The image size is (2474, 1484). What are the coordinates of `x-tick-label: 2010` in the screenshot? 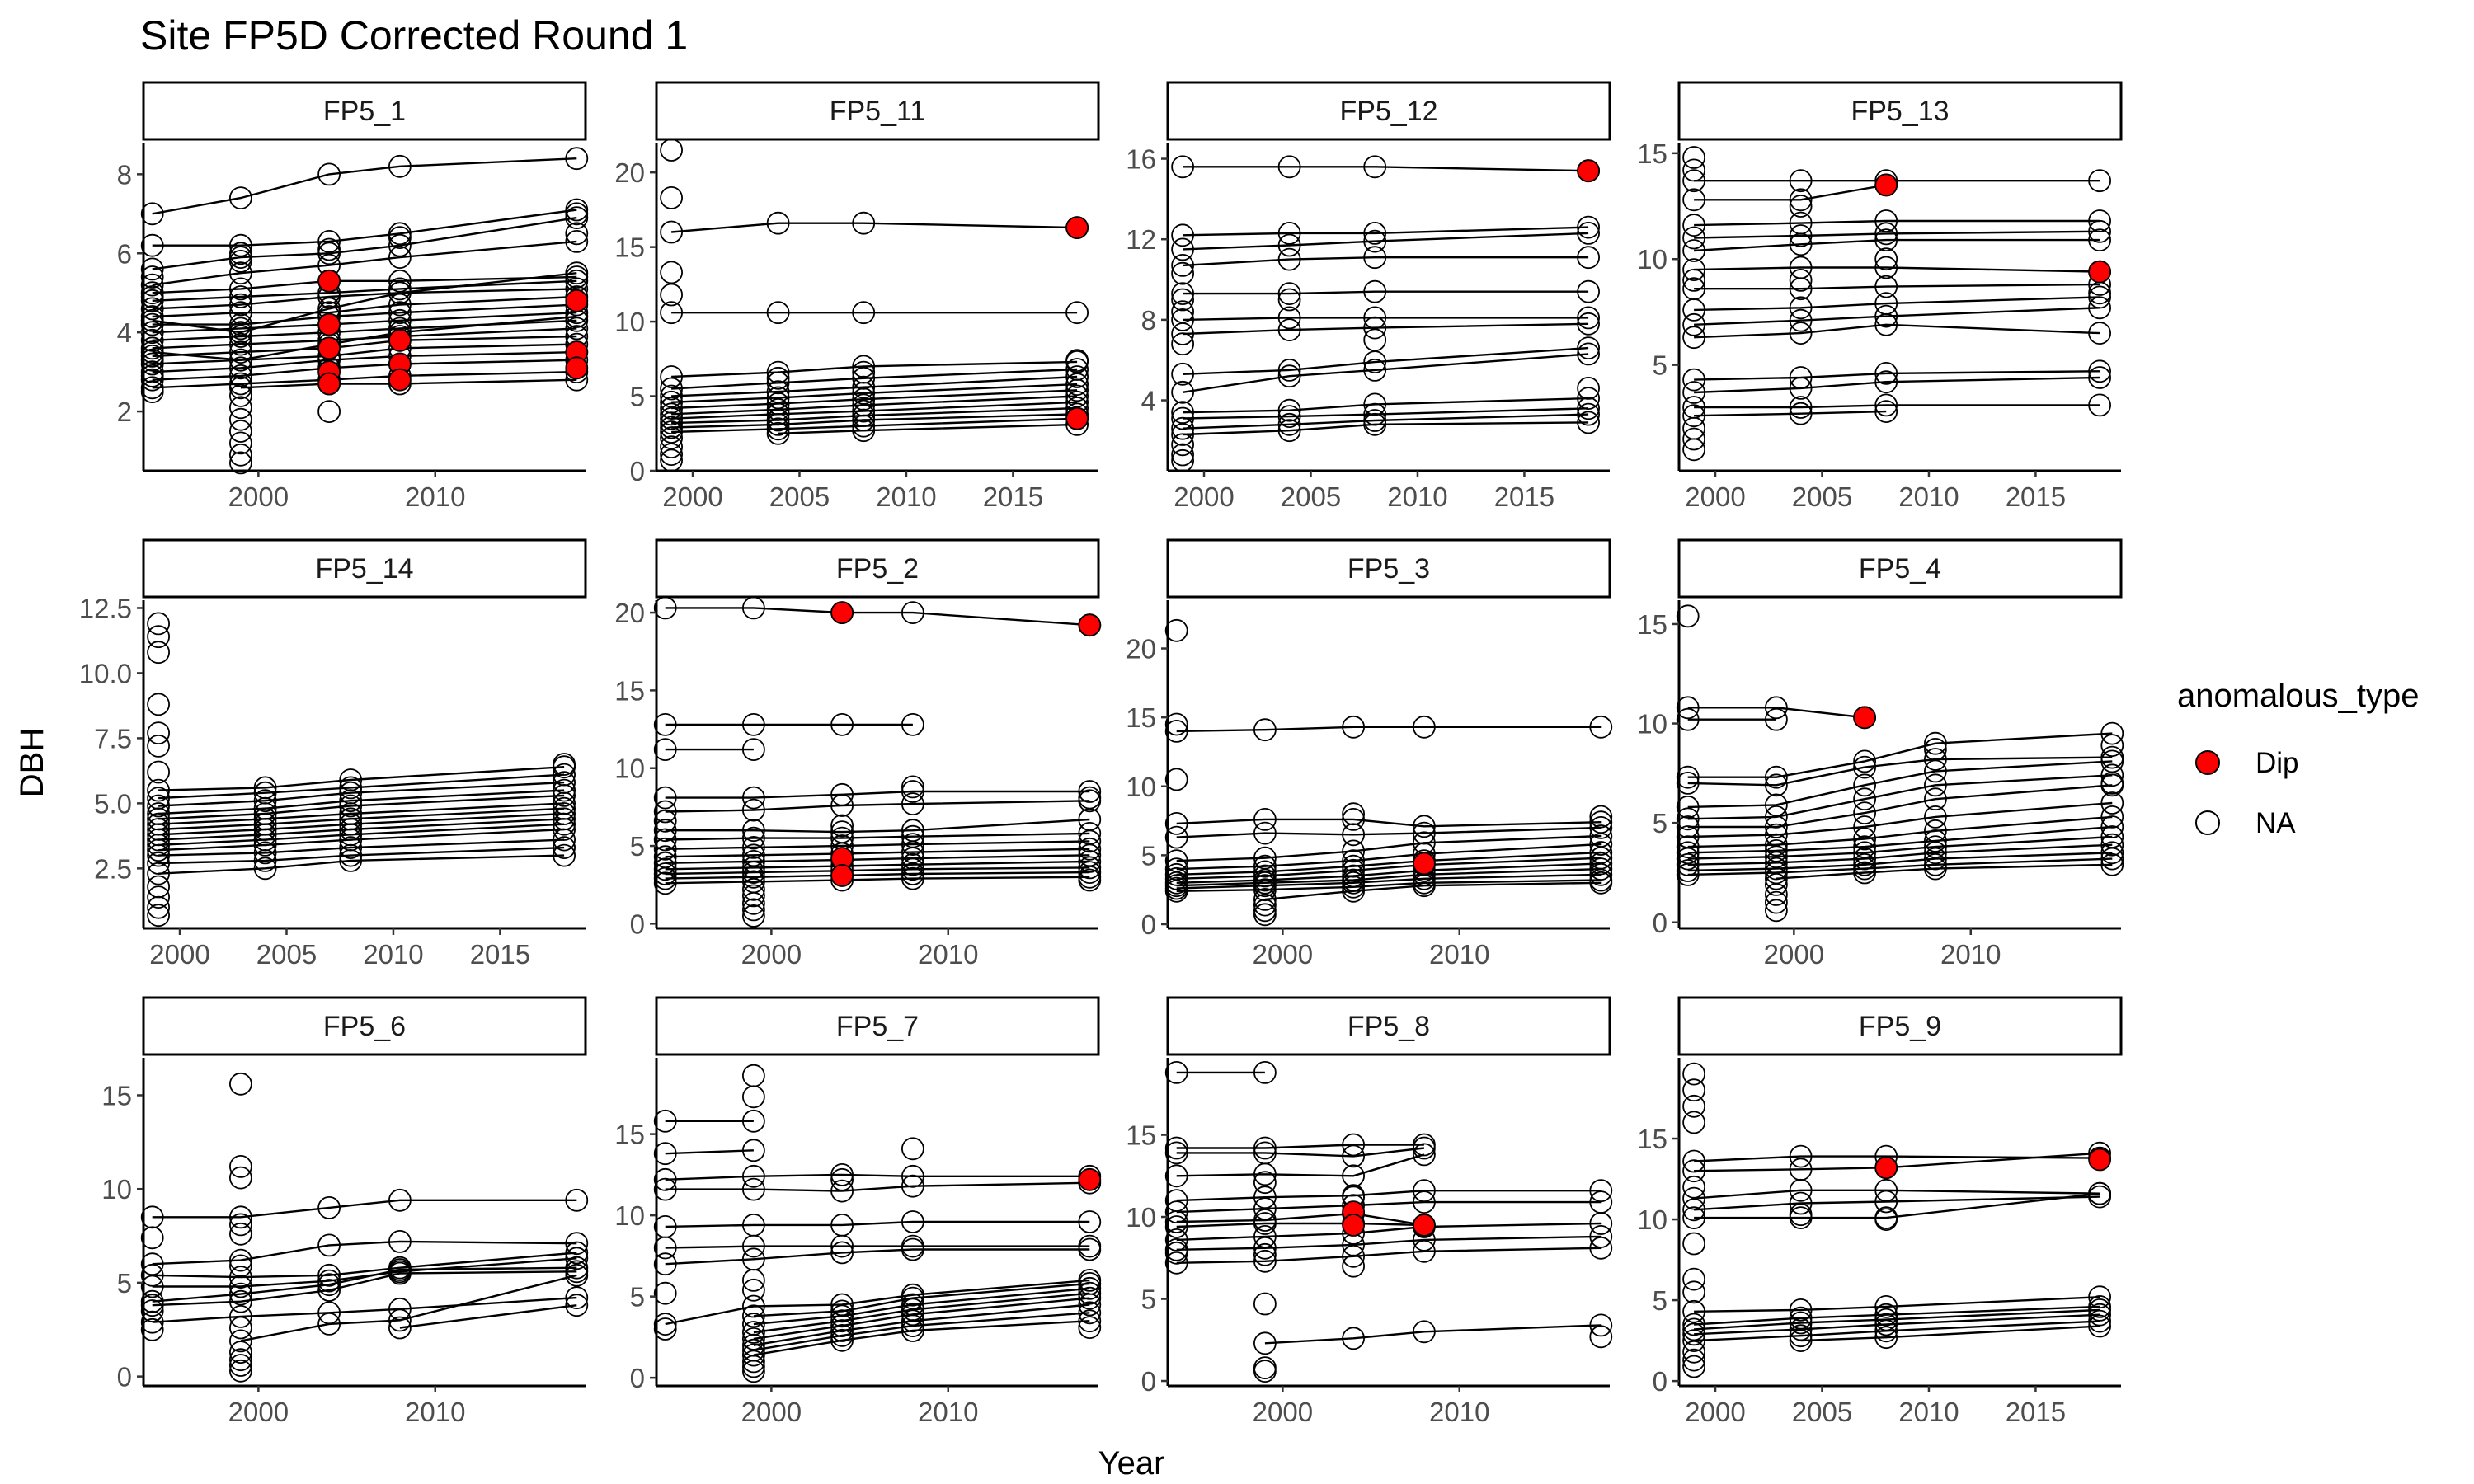 It's located at (1417, 496).